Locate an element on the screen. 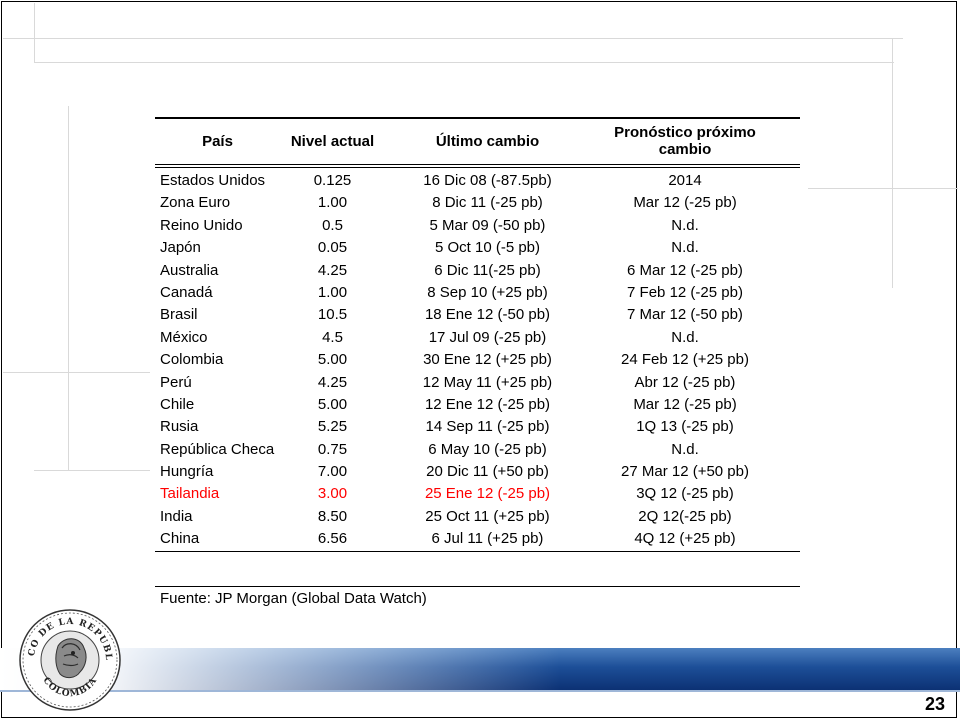 This screenshot has width=960, height=721. cell-nivel: 0.125 is located at coordinates (332, 180).